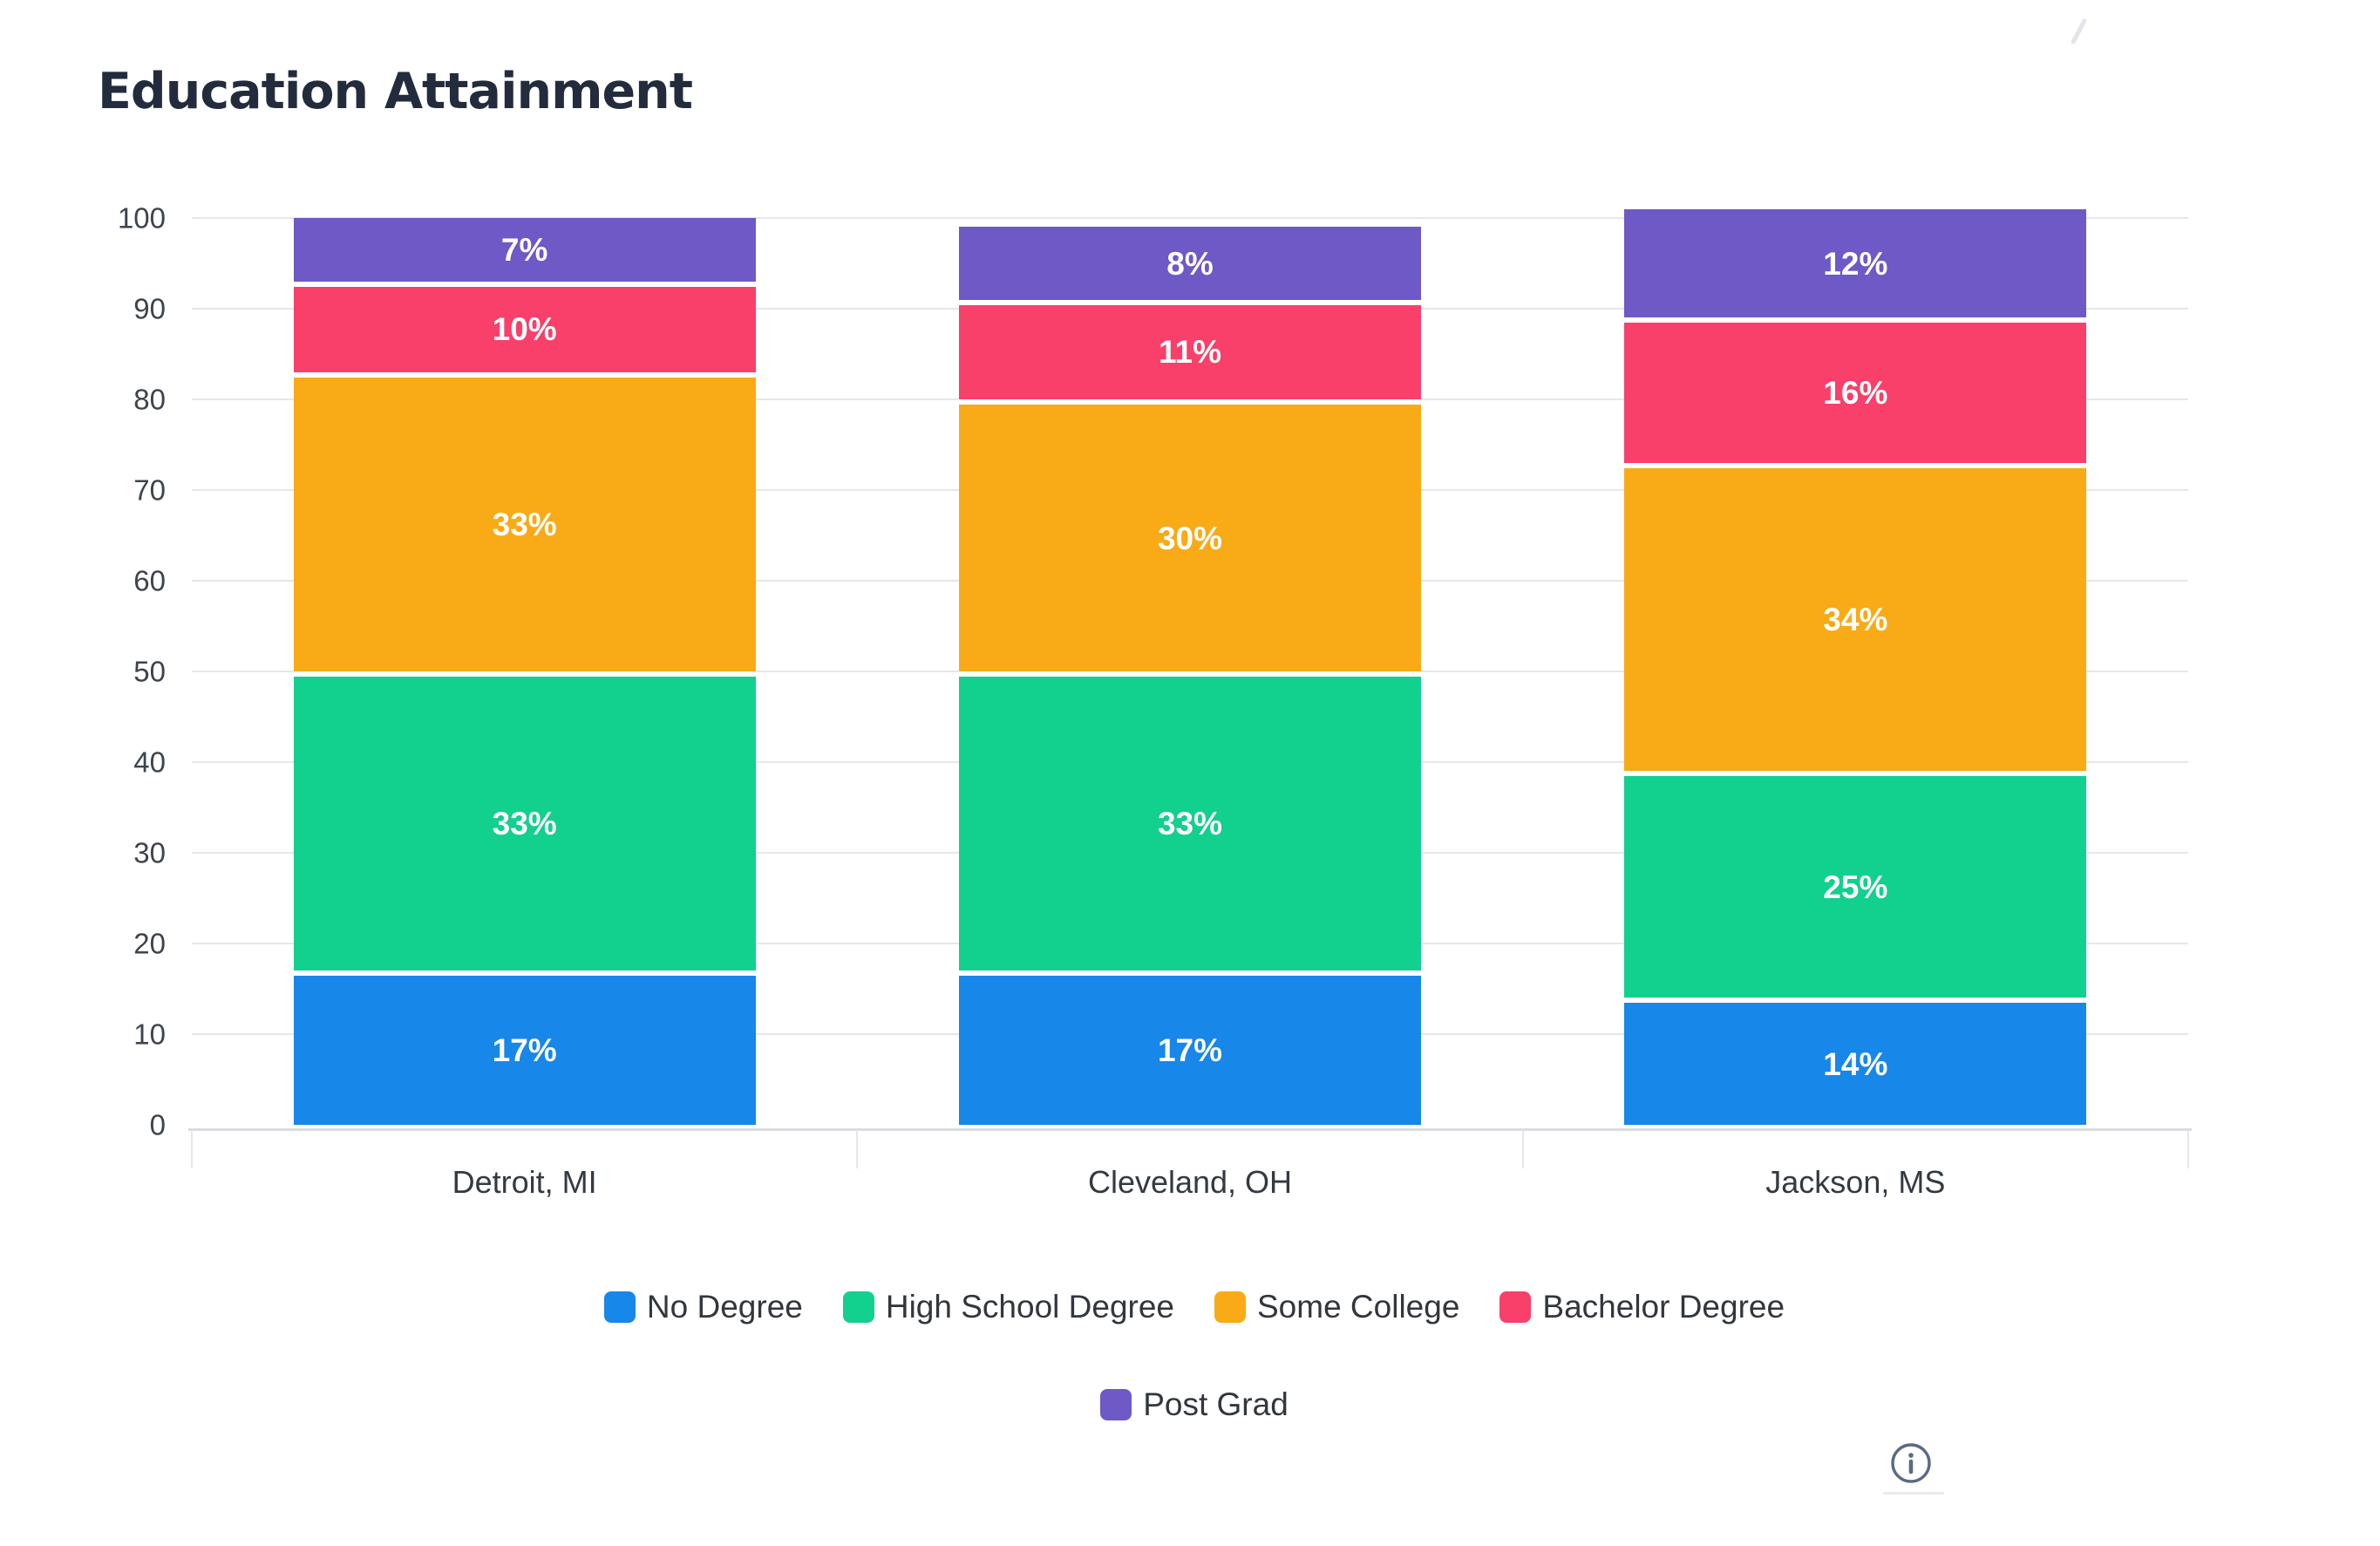 This screenshot has width=2380, height=1546. I want to click on bar-segment-jackson-ms-no-degree: 14%, so click(1855, 1061).